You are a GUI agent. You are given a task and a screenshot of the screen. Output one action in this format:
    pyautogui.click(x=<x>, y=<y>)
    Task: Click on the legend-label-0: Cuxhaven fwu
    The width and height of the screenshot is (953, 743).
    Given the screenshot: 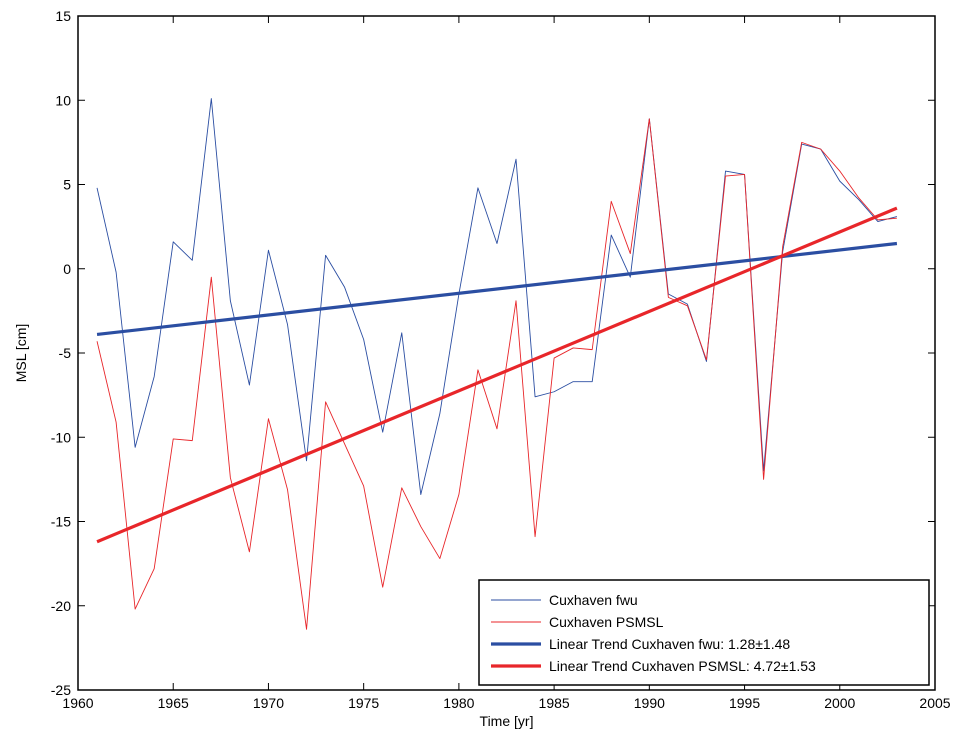 What is the action you would take?
    pyautogui.click(x=593, y=600)
    